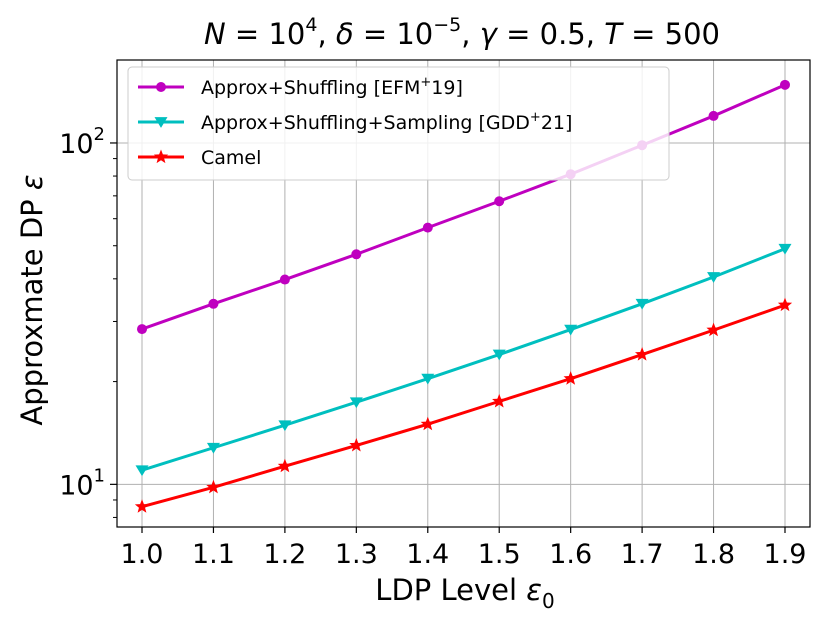 The image size is (830, 628). What do you see at coordinates (345, 34) in the screenshot?
I see `title-delta: δ` at bounding box center [345, 34].